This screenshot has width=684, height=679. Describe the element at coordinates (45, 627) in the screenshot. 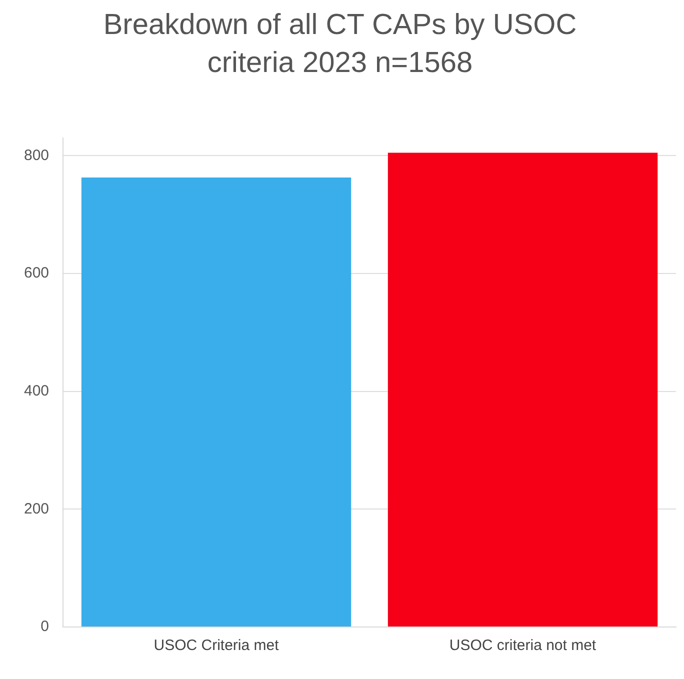

I see `y-tick-label: 0` at that location.